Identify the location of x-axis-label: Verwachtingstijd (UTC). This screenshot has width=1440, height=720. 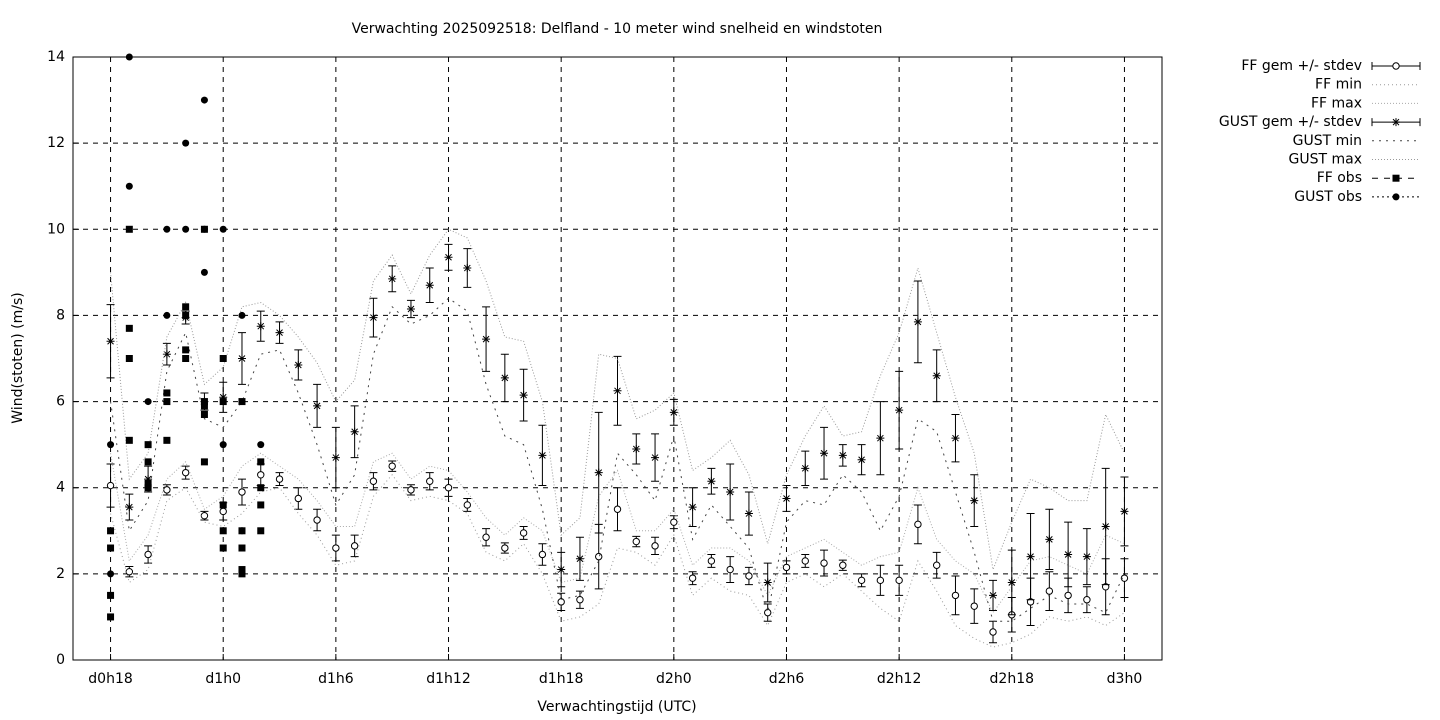
(616, 707).